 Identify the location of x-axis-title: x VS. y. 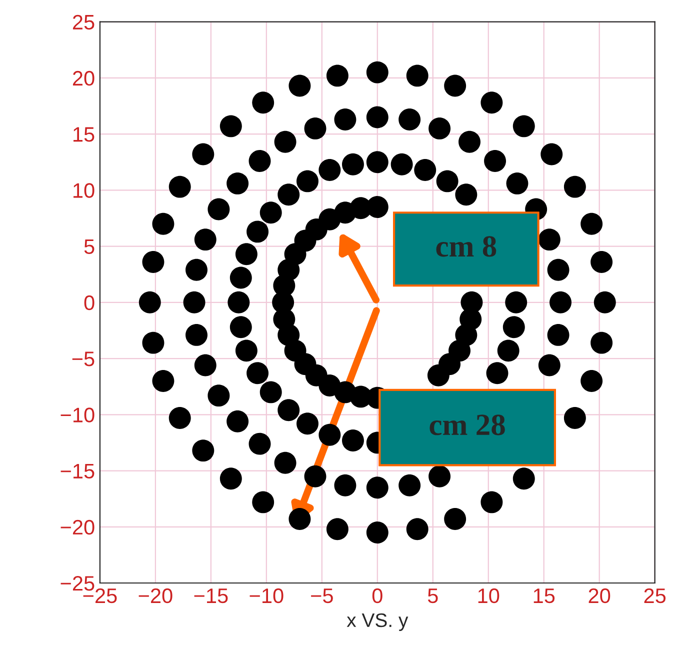
(377, 622).